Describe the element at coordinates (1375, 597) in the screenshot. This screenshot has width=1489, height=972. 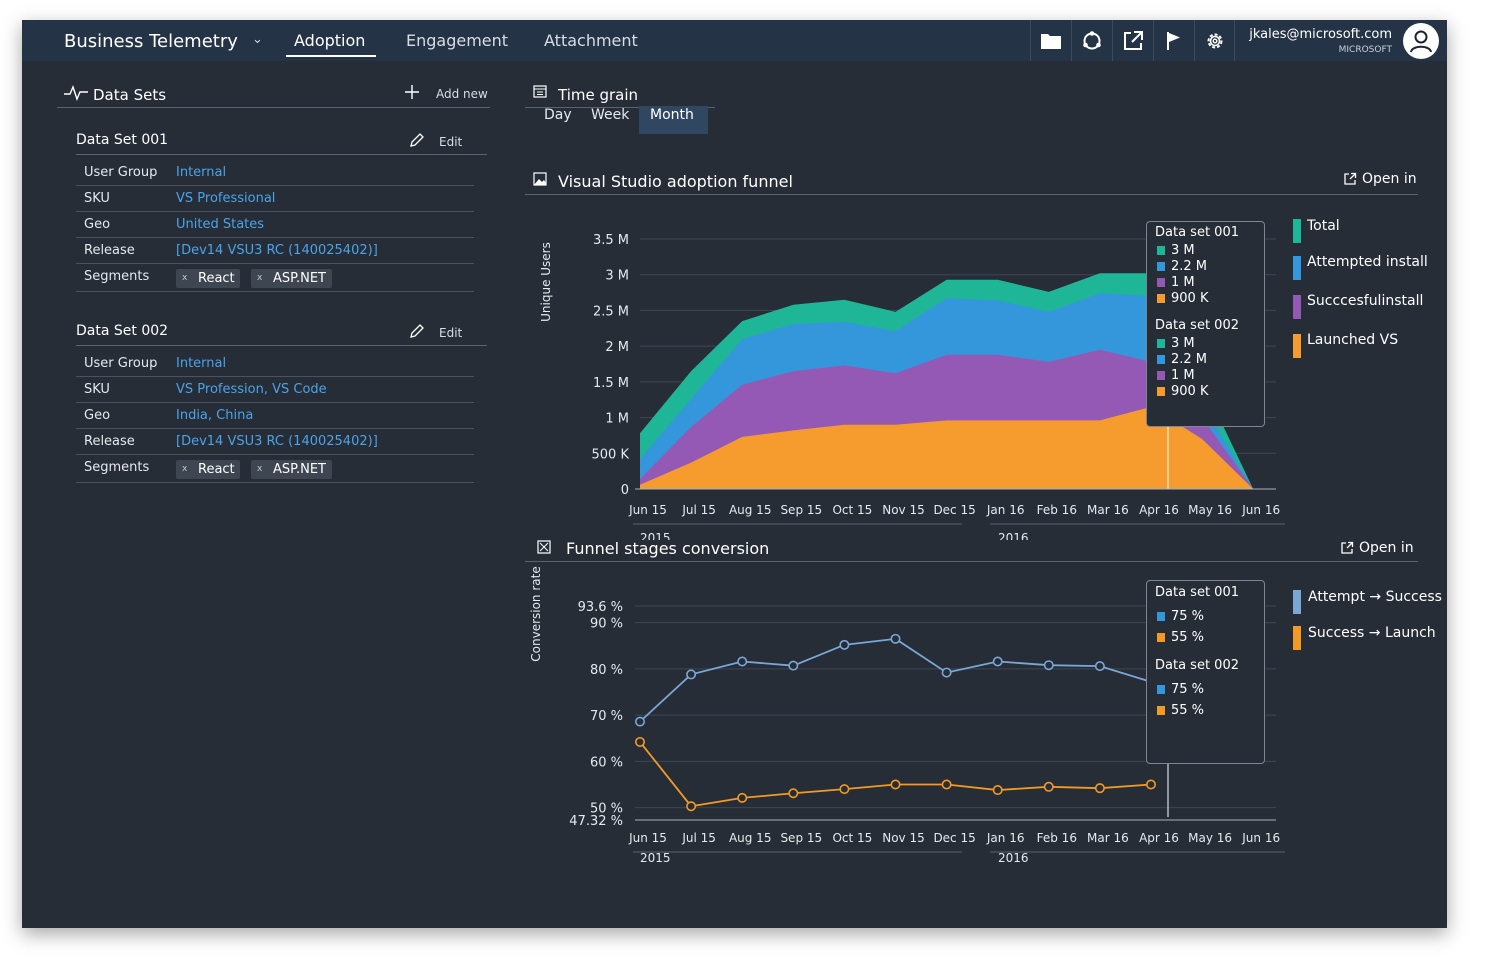
I see `legend-attempt-success: Attempt → Success` at that location.